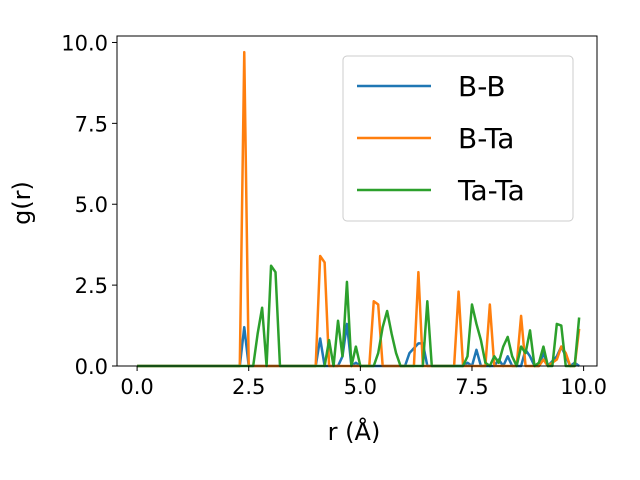 This screenshot has height=480, width=640. I want to click on y-axis-label: g(r), so click(22, 203).